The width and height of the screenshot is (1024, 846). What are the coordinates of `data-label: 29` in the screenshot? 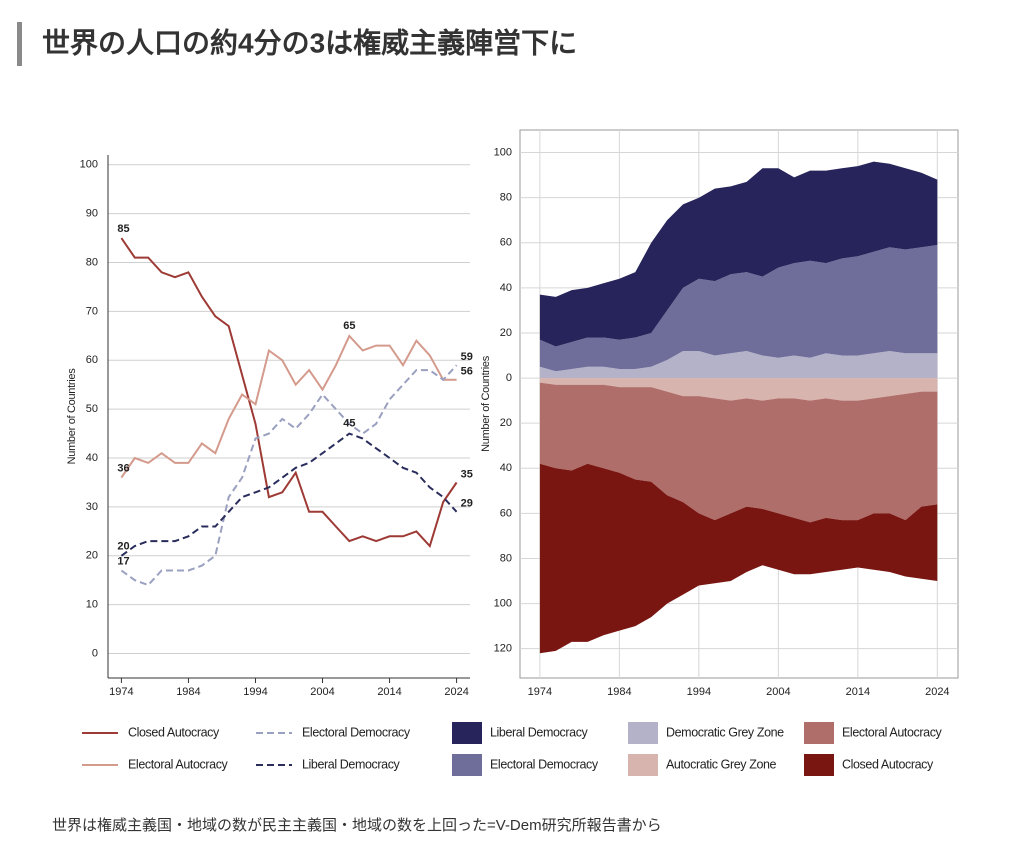 It's located at (467, 504).